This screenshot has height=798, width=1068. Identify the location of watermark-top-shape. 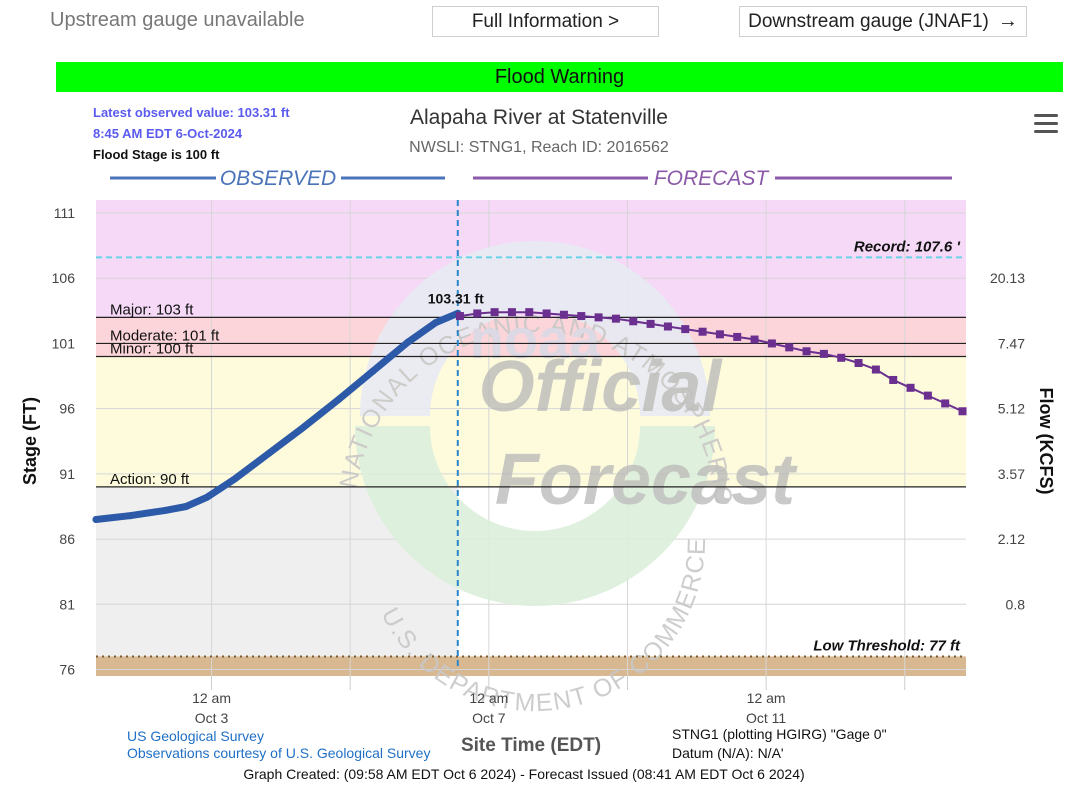
(535, 328).